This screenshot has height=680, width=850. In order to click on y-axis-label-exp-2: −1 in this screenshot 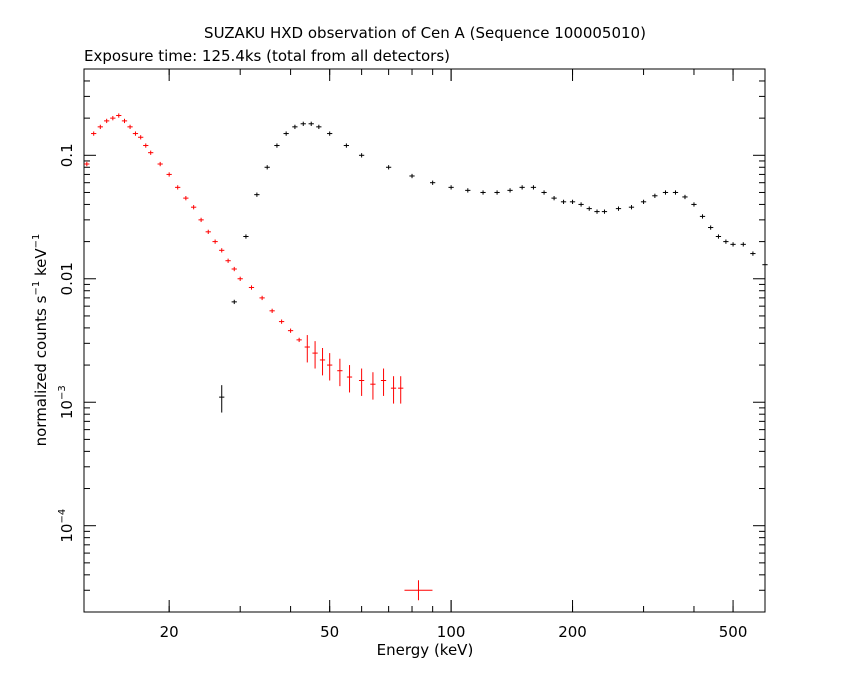, I will do `click(36, 241)`.